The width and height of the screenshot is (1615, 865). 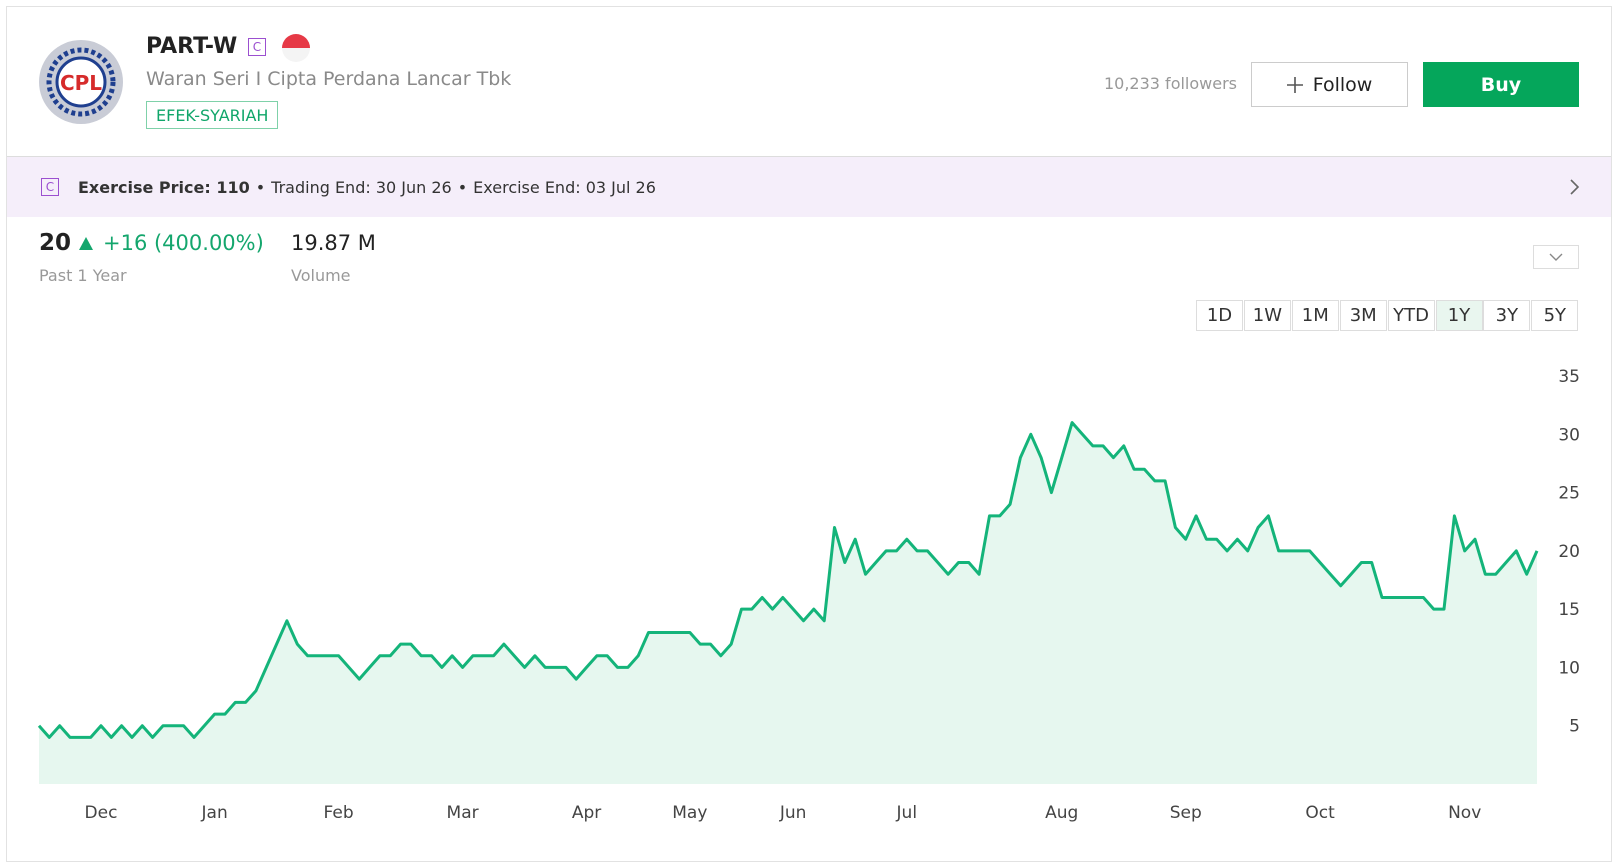 I want to click on x-tick-label: Mar, so click(x=463, y=813).